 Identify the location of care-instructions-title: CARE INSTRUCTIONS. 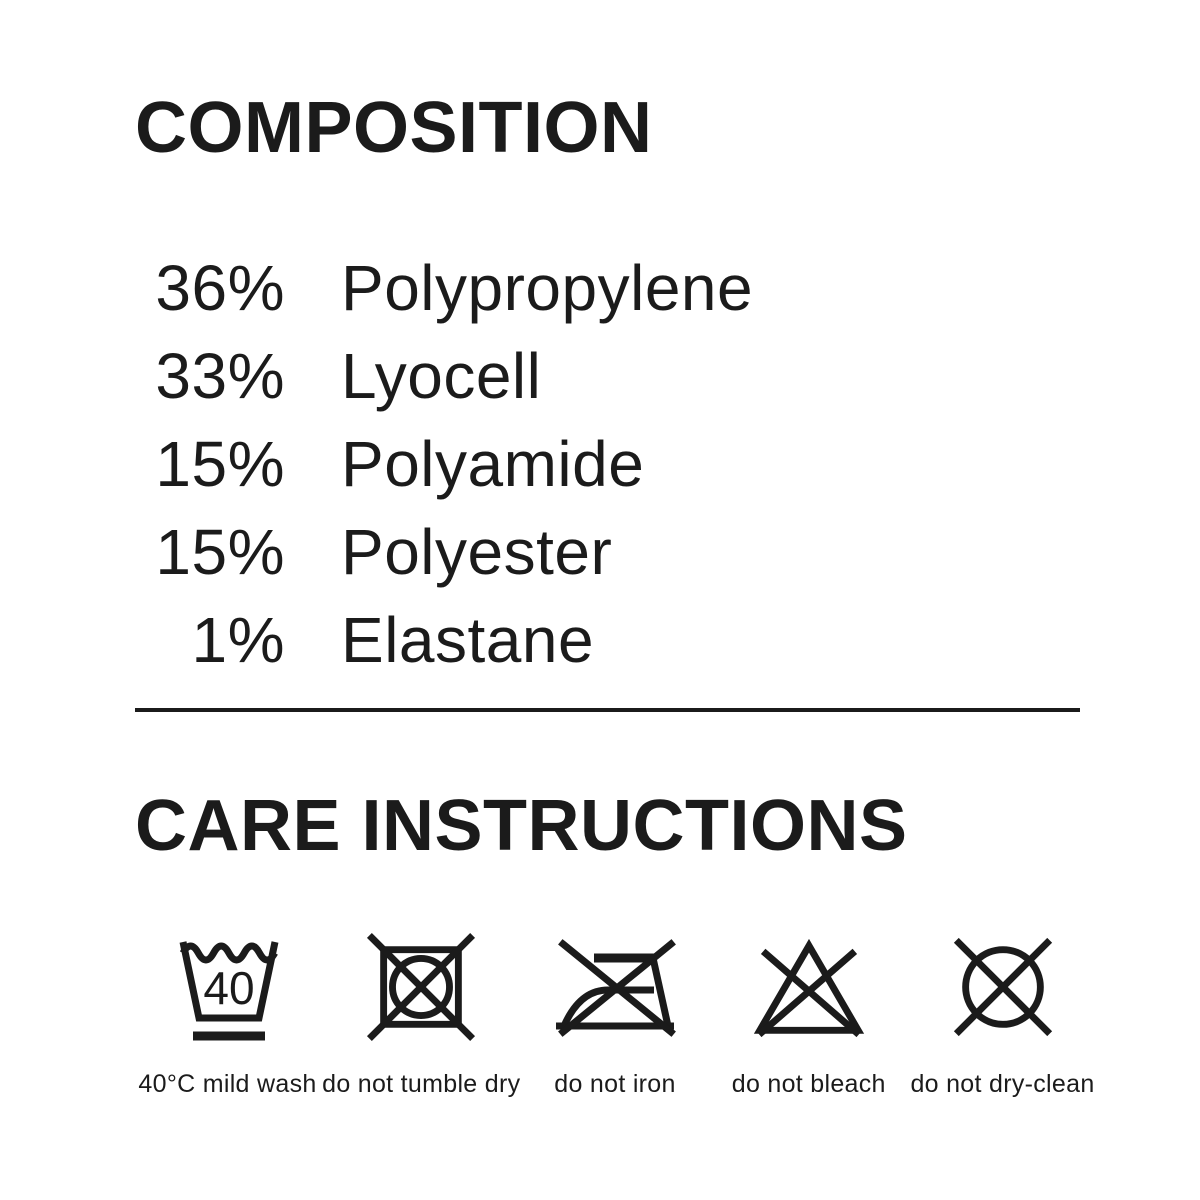
(521, 826).